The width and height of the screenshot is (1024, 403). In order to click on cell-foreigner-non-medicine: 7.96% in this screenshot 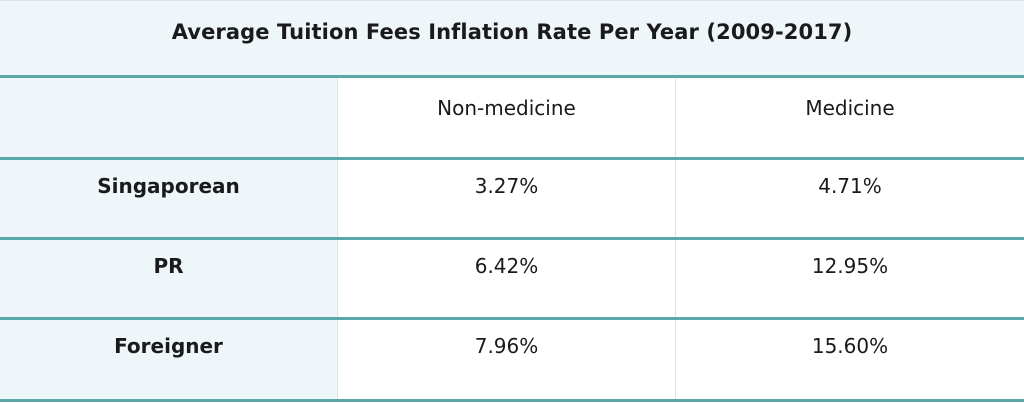, I will do `click(507, 359)`.